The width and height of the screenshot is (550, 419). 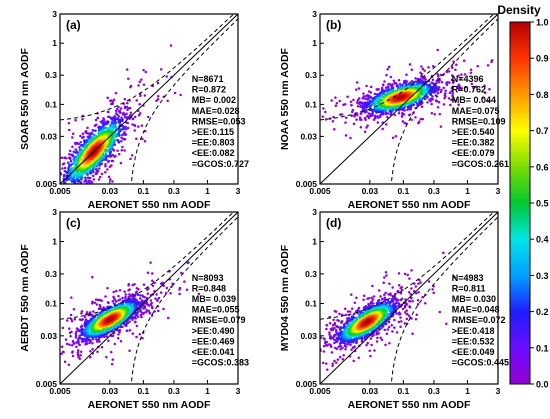 I want to click on y-tick-label: 0.1, so click(x=51, y=104).